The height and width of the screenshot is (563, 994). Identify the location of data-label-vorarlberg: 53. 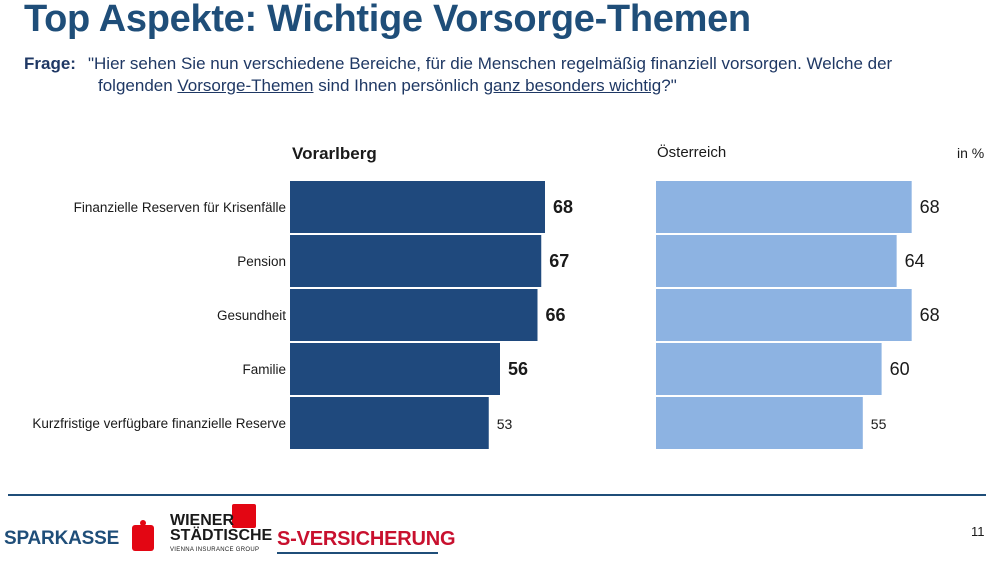
(505, 424).